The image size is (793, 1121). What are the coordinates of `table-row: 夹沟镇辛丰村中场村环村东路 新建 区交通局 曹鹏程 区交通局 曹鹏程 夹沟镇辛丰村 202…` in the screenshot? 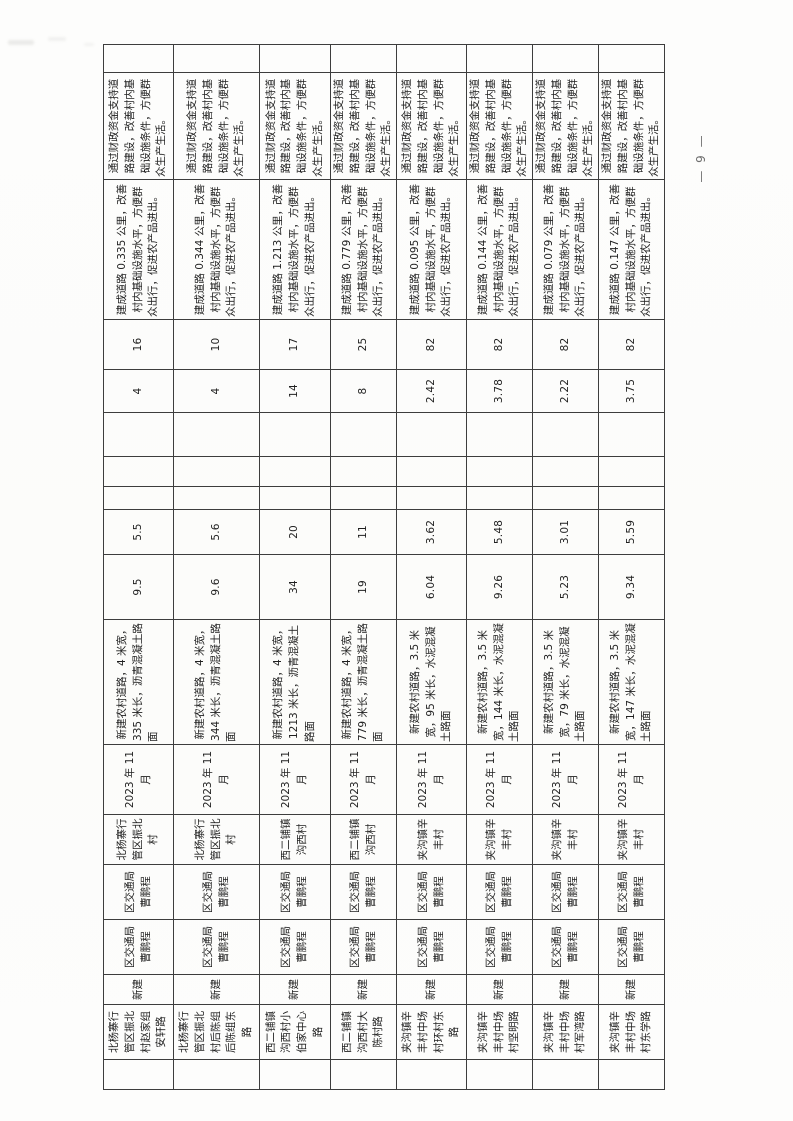 It's located at (431, 567).